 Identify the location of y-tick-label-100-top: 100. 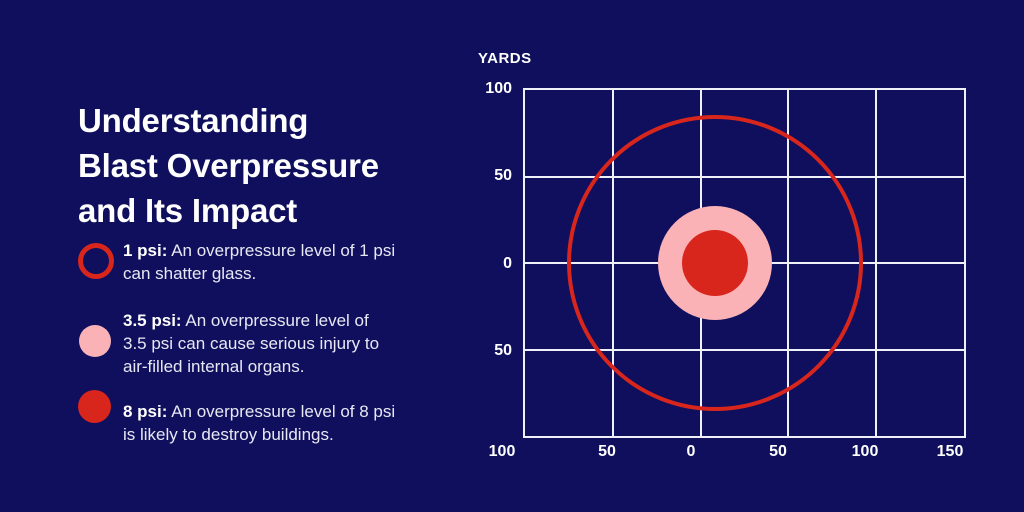
(498, 88).